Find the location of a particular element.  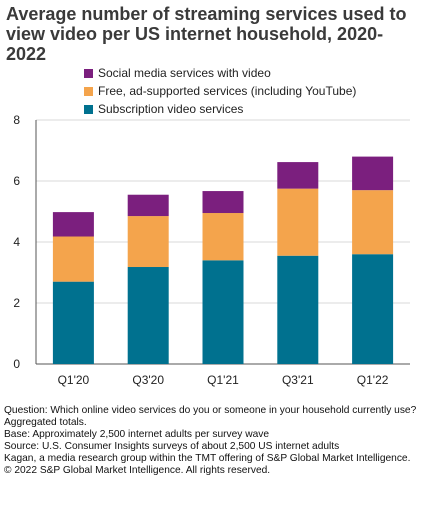

legend-label-social: Social media services with video is located at coordinates (184, 73).